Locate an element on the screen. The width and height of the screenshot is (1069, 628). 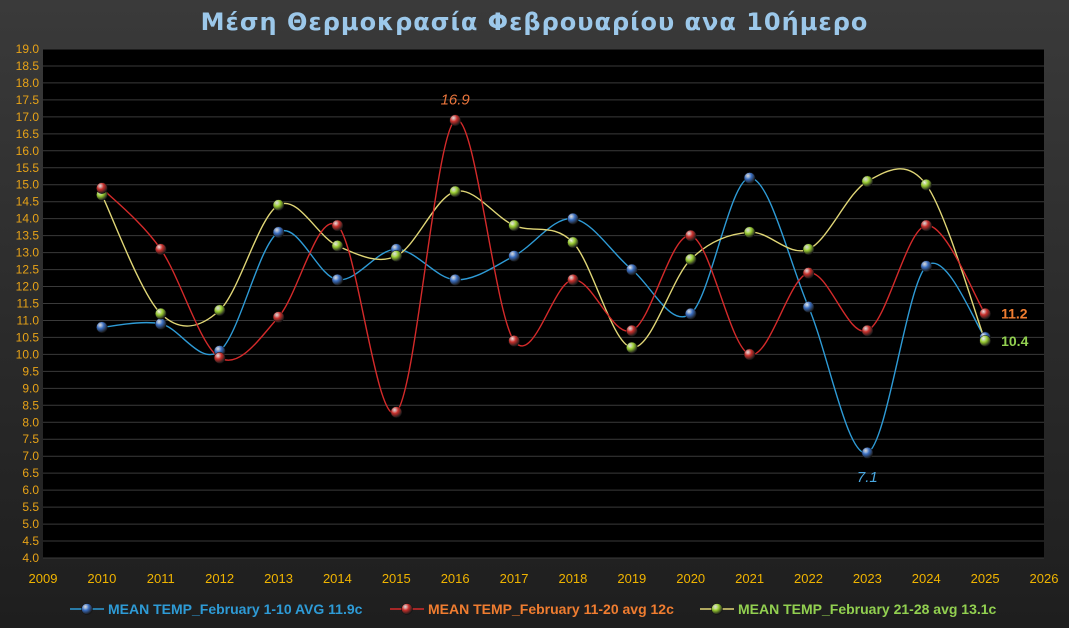
y-tick-label: 11.0 is located at coordinates (28, 320).